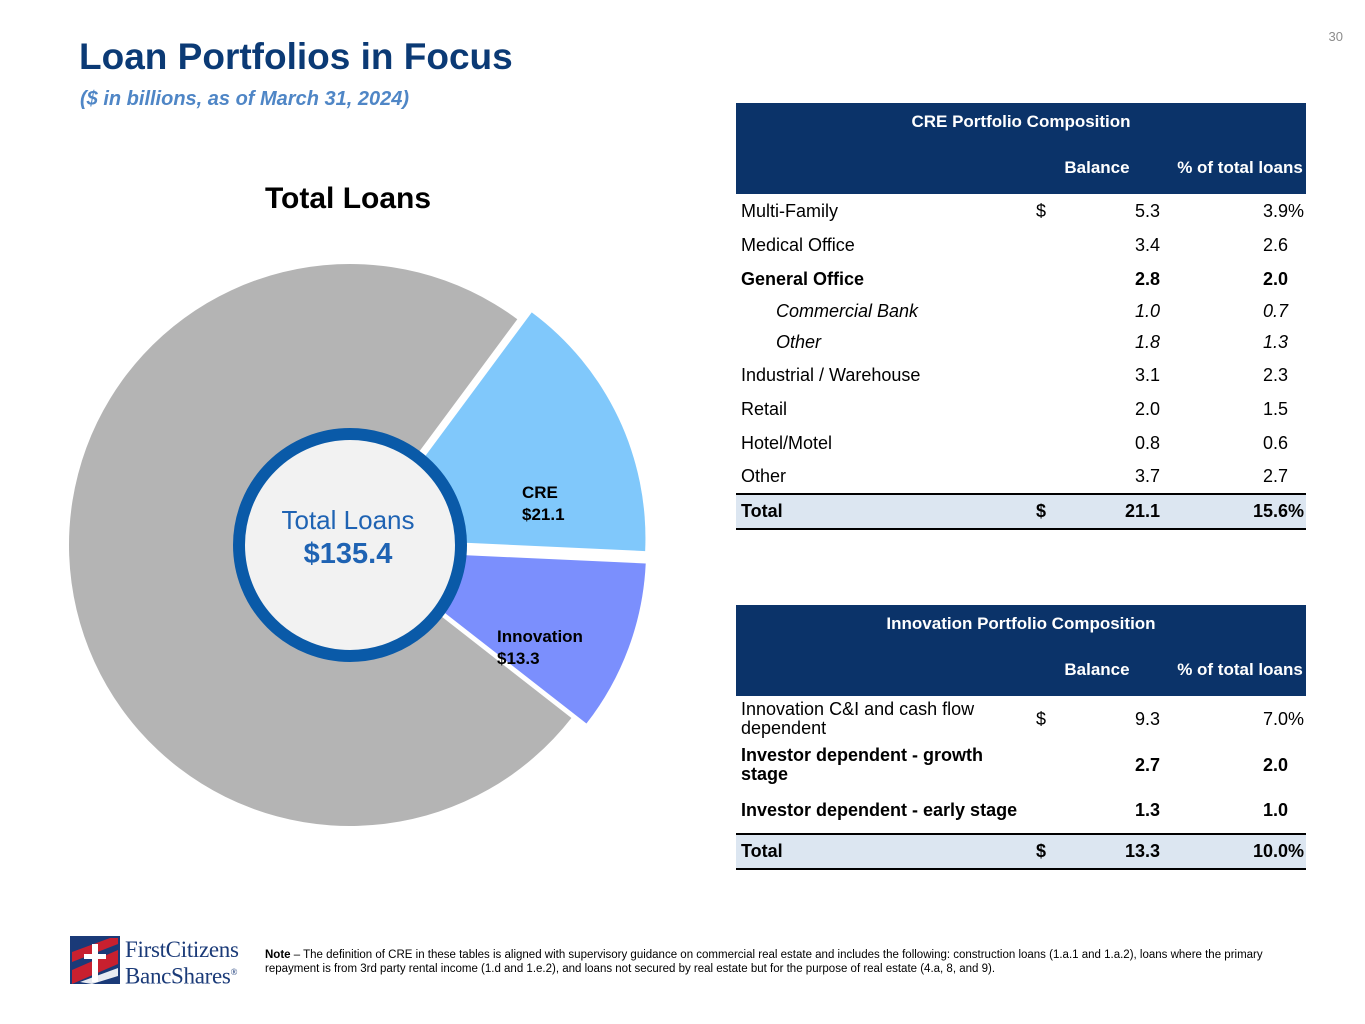 The image size is (1365, 1024). Describe the element at coordinates (1275, 311) in the screenshot. I see `row-pct-value: 0.7` at that location.